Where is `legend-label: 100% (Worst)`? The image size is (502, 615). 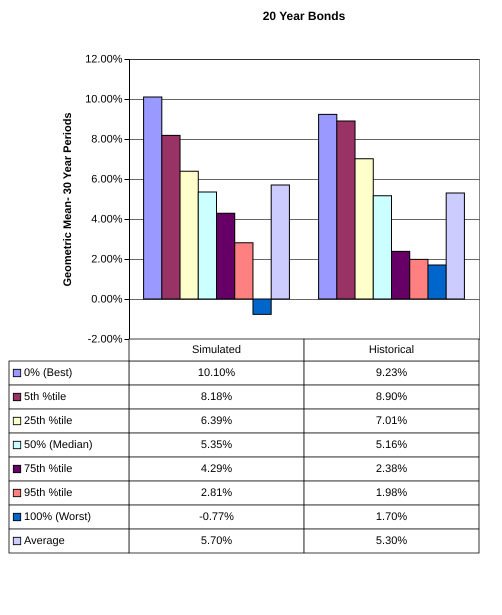
legend-label: 100% (Worst) is located at coordinates (58, 517).